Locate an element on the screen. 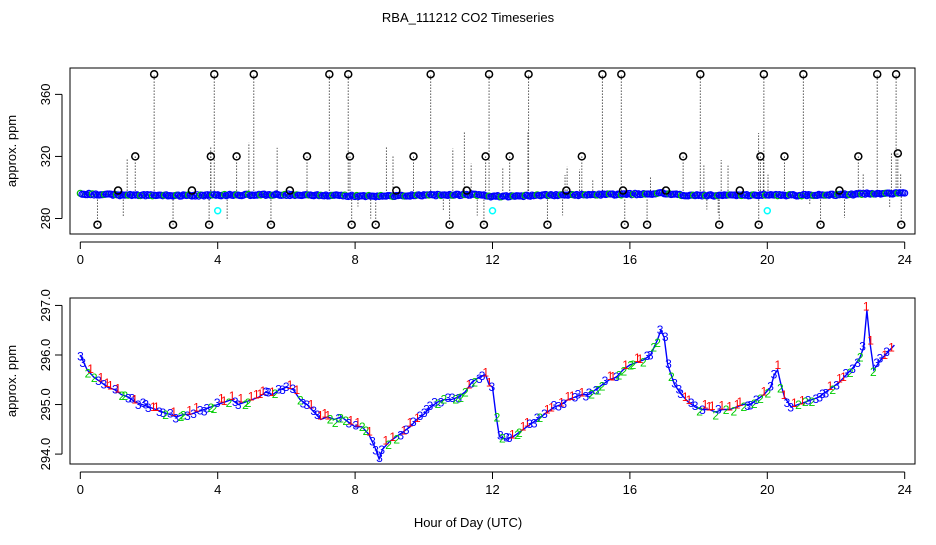  x-tick-label: 4 is located at coordinates (217, 489).